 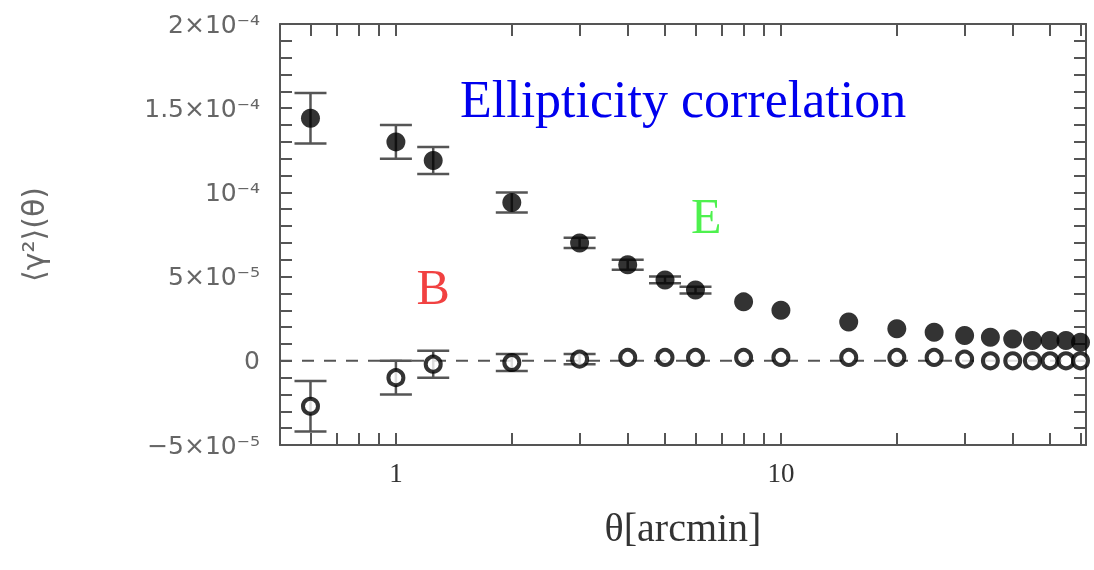 What do you see at coordinates (203, 445) in the screenshot?
I see `y-tick-label: −5×10⁻⁵` at bounding box center [203, 445].